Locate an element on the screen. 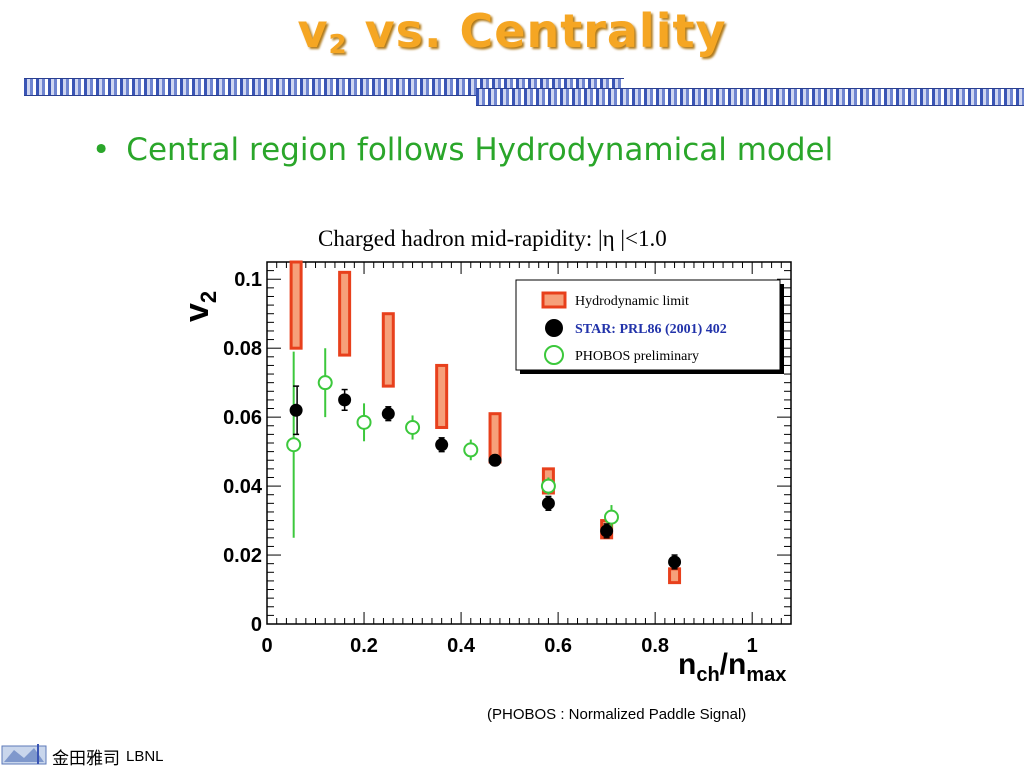  slide-title: v2 vs. Centrality is located at coordinates (512, 32).